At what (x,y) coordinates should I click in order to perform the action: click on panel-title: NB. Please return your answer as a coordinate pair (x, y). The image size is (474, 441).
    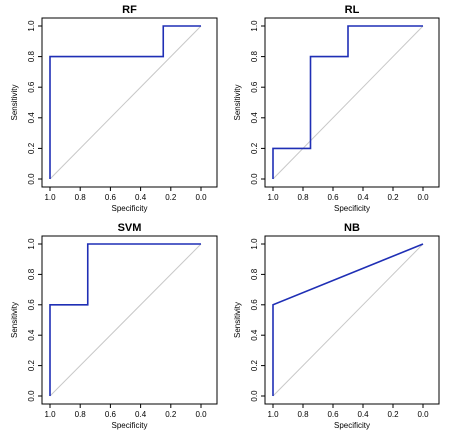
    Looking at the image, I should click on (352, 228).